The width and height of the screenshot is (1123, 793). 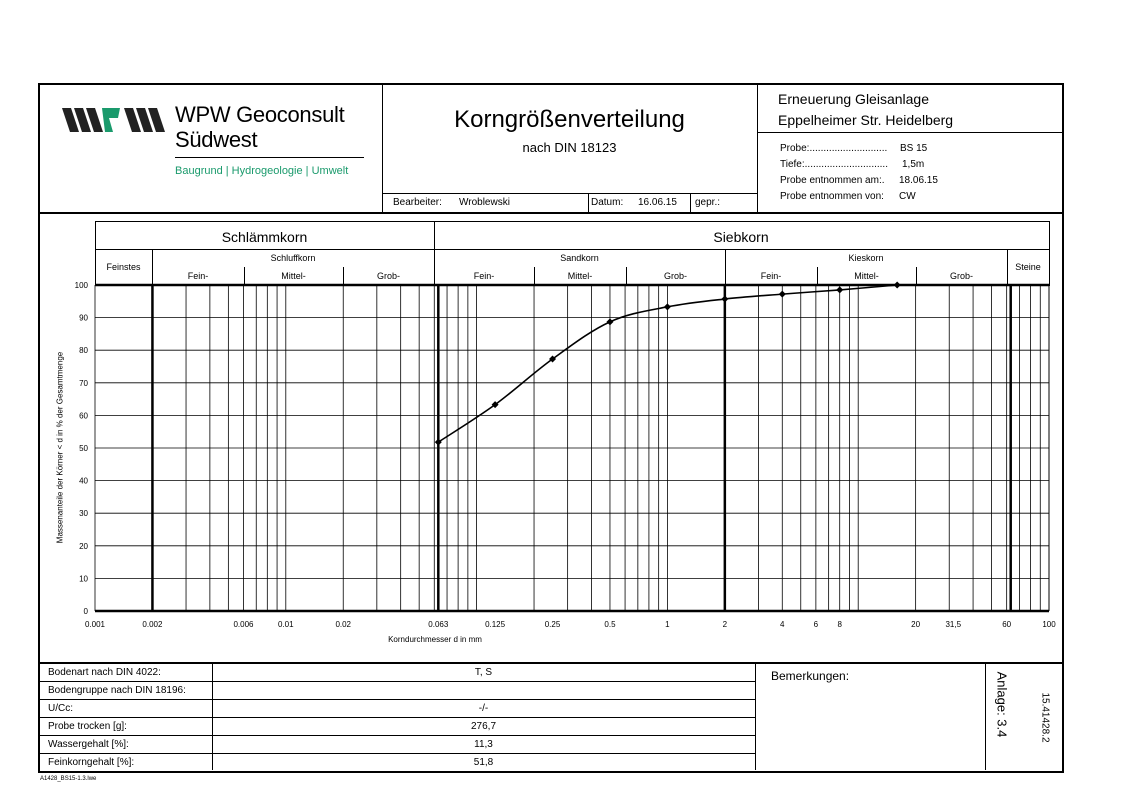 What do you see at coordinates (243, 624) in the screenshot?
I see `x-tick-label: 0.006` at bounding box center [243, 624].